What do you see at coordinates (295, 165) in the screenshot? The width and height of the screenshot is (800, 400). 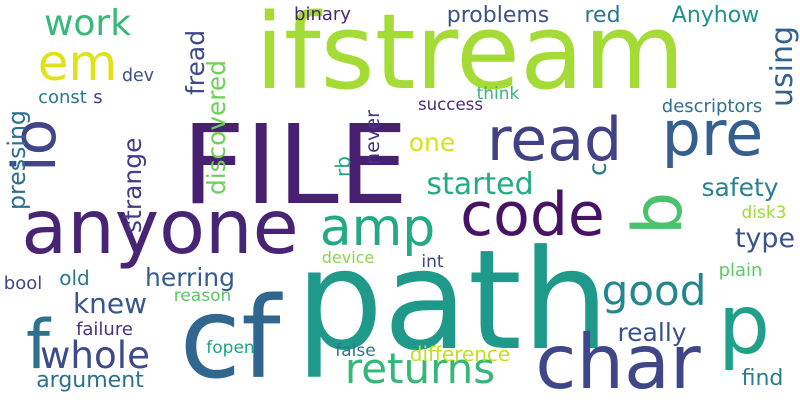 I see `word-file: FILE` at bounding box center [295, 165].